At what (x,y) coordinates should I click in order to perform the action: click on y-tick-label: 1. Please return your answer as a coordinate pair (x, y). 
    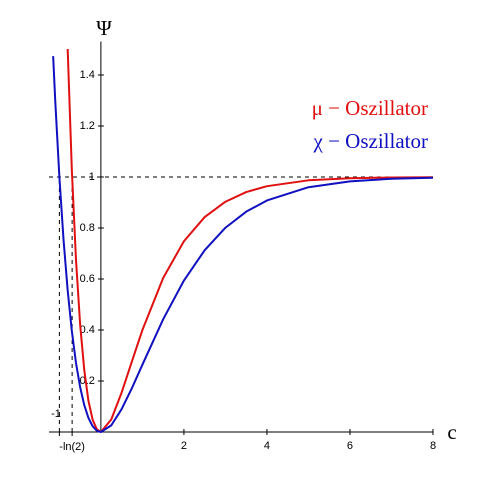
    Looking at the image, I should click on (92, 177).